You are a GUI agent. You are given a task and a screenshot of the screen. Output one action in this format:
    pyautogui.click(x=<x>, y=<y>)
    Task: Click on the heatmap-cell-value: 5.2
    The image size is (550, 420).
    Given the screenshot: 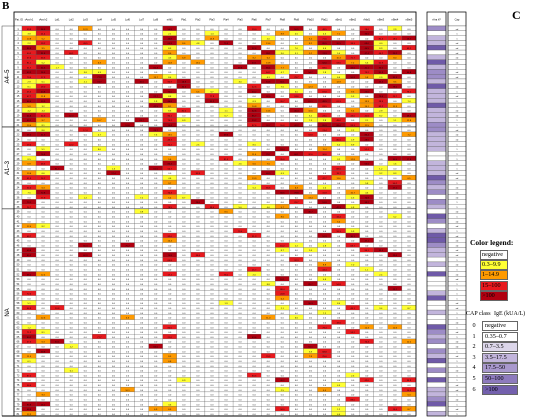 What is the action you would take?
    pyautogui.click(x=311, y=116)
    